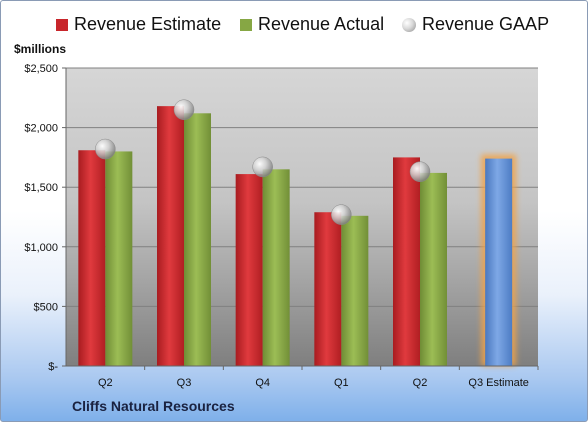  I want to click on company-name: Cliffs Natural Resources, so click(153, 406).